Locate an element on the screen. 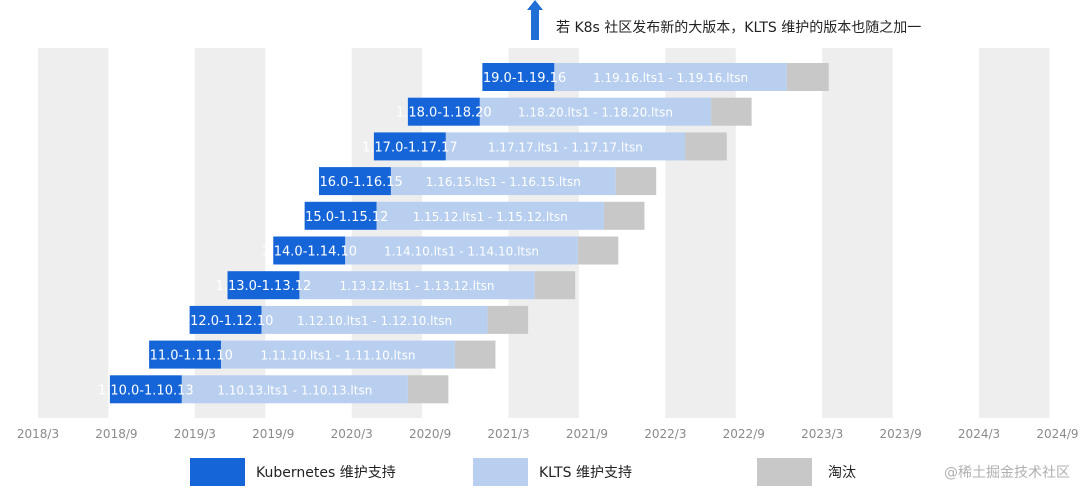 This screenshot has height=495, width=1080. bar-label-k8s: 1.13.0-1.13.12 is located at coordinates (264, 286).